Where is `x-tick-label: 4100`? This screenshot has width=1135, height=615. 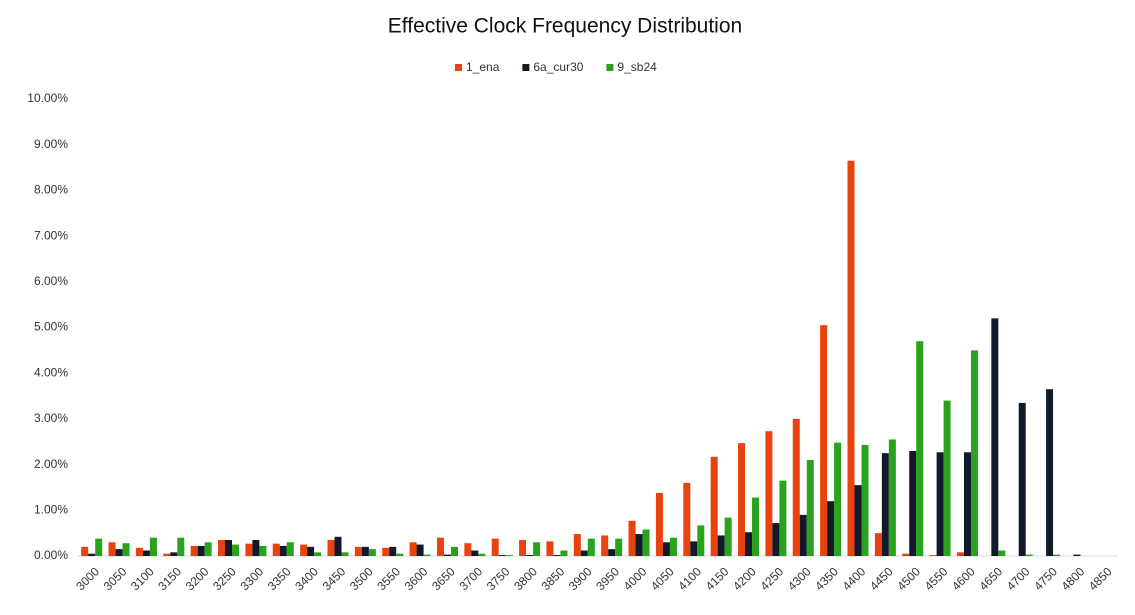
x-tick-label: 4100 is located at coordinates (689, 578).